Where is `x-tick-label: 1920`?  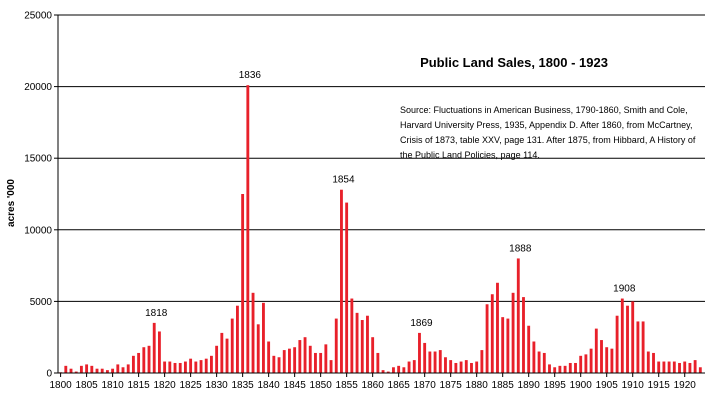
x-tick-label: 1920 is located at coordinates (685, 385).